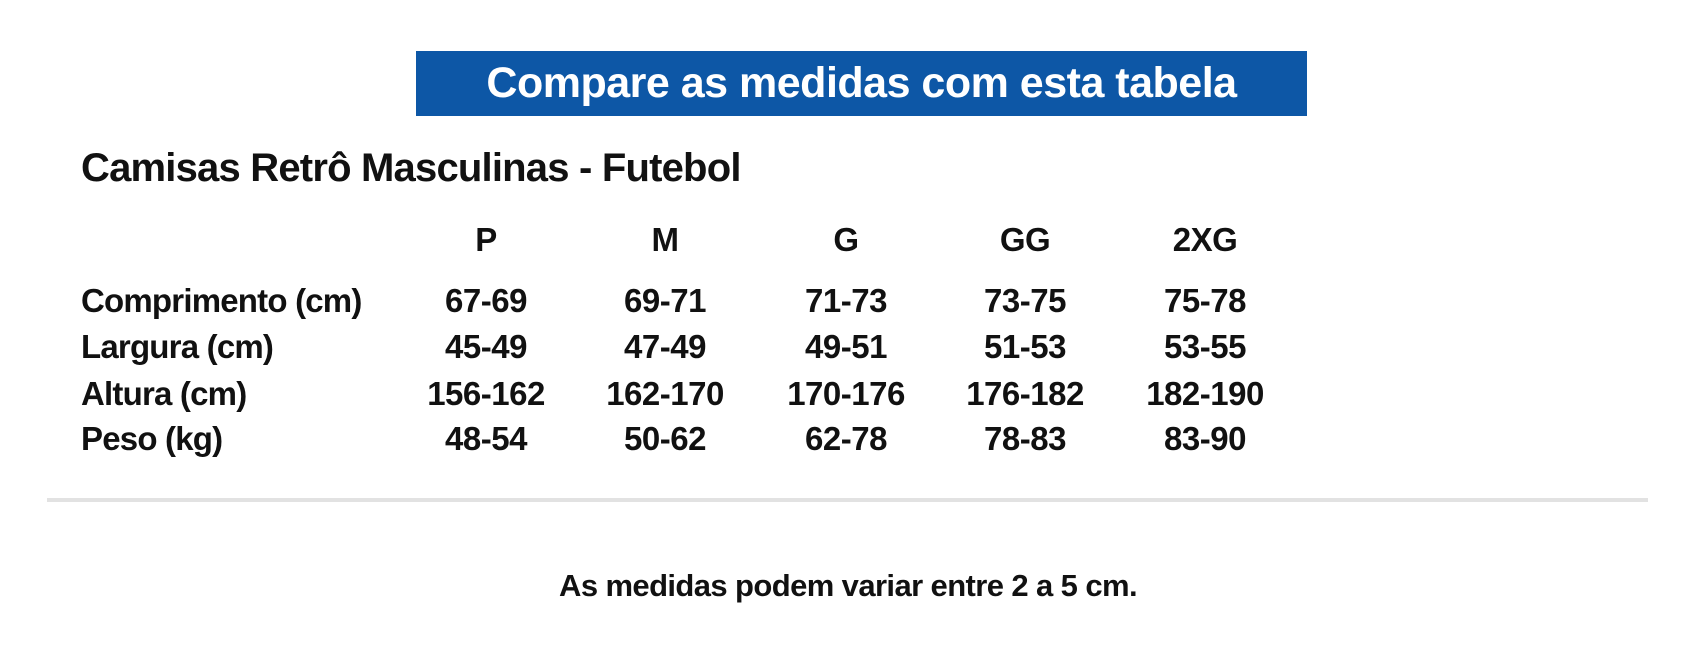 Image resolution: width=1696 pixels, height=653 pixels. Describe the element at coordinates (861, 83) in the screenshot. I see `banner-title: Compare as medidas com esta tabela` at that location.